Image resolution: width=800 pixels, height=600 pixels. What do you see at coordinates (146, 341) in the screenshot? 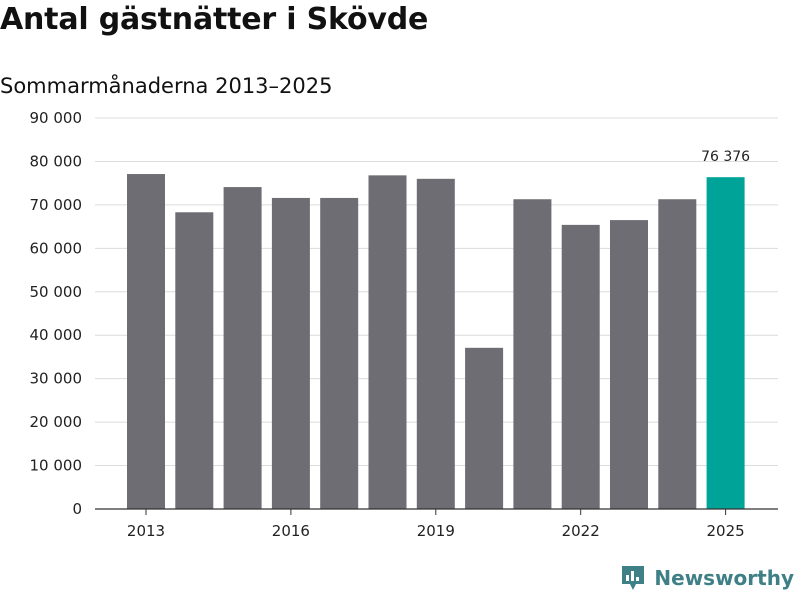
I see `bar-2013` at bounding box center [146, 341].